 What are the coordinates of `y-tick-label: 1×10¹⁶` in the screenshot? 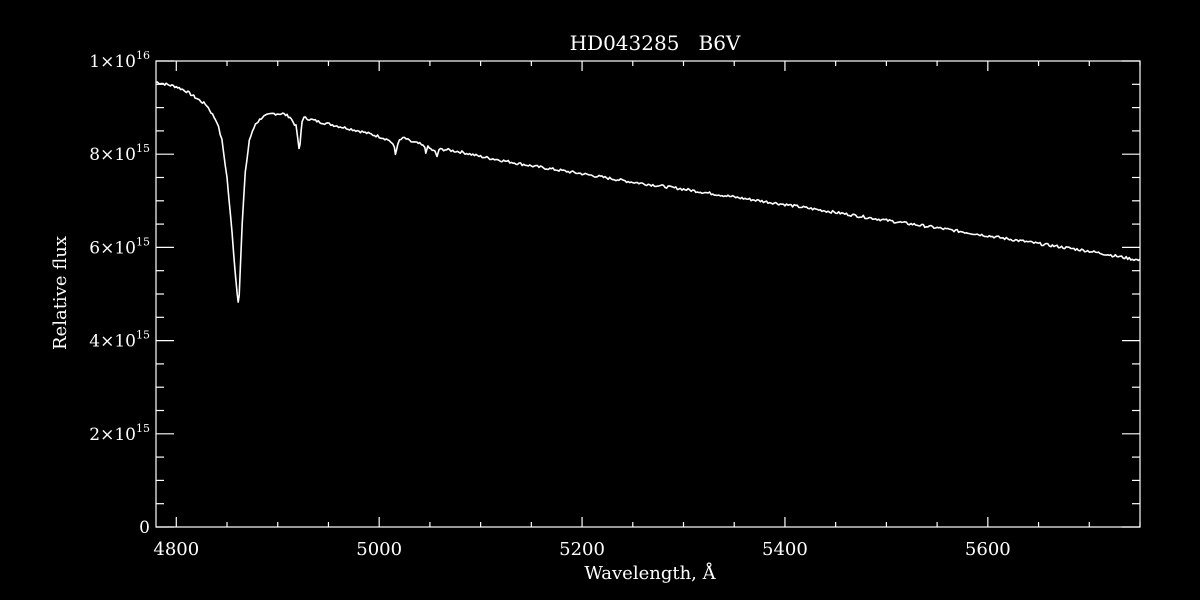 It's located at (119, 60).